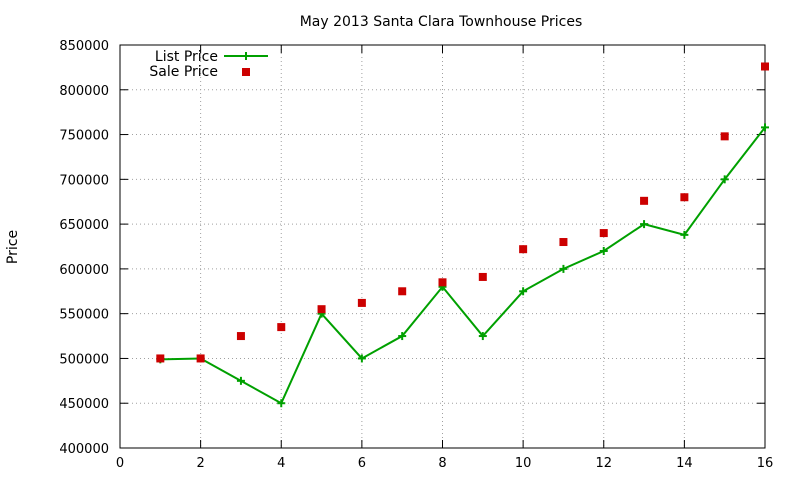 The height and width of the screenshot is (480, 800). What do you see at coordinates (603, 463) in the screenshot?
I see `x-tick-label: 12` at bounding box center [603, 463].